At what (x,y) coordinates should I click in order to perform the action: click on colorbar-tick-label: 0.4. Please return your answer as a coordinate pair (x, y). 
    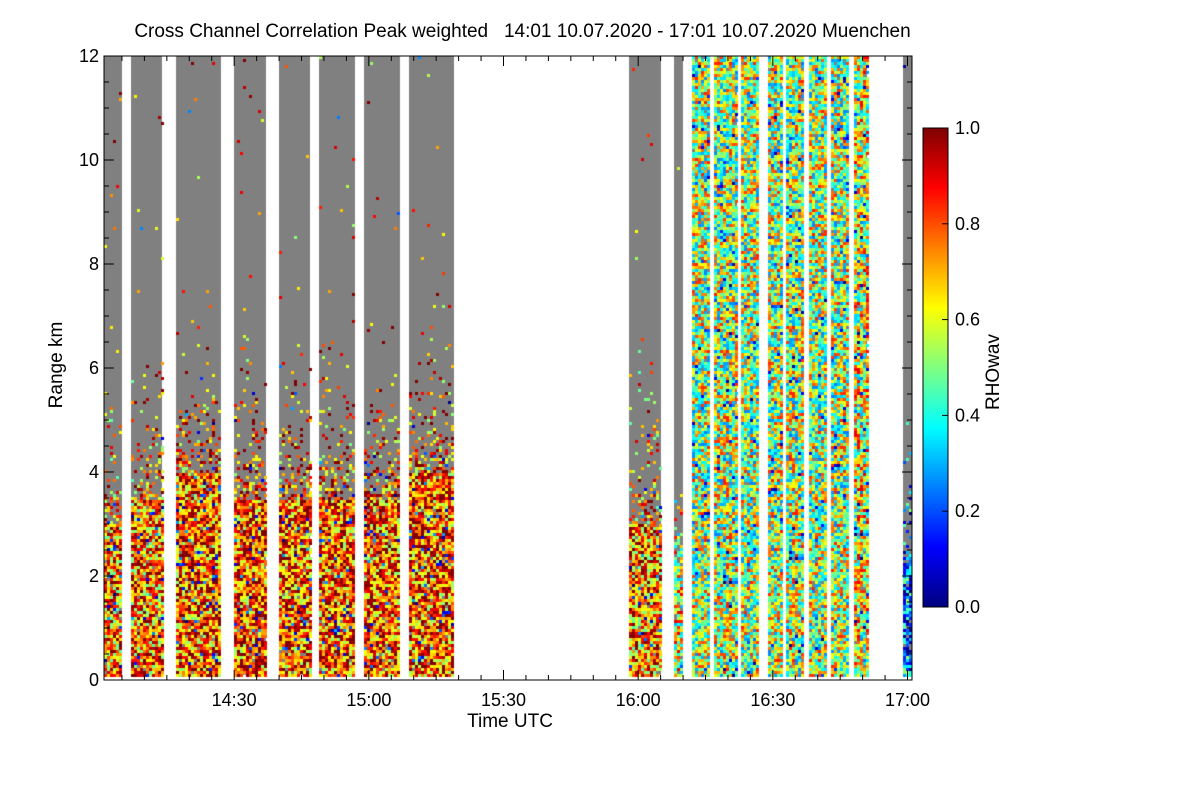
    Looking at the image, I should click on (967, 415).